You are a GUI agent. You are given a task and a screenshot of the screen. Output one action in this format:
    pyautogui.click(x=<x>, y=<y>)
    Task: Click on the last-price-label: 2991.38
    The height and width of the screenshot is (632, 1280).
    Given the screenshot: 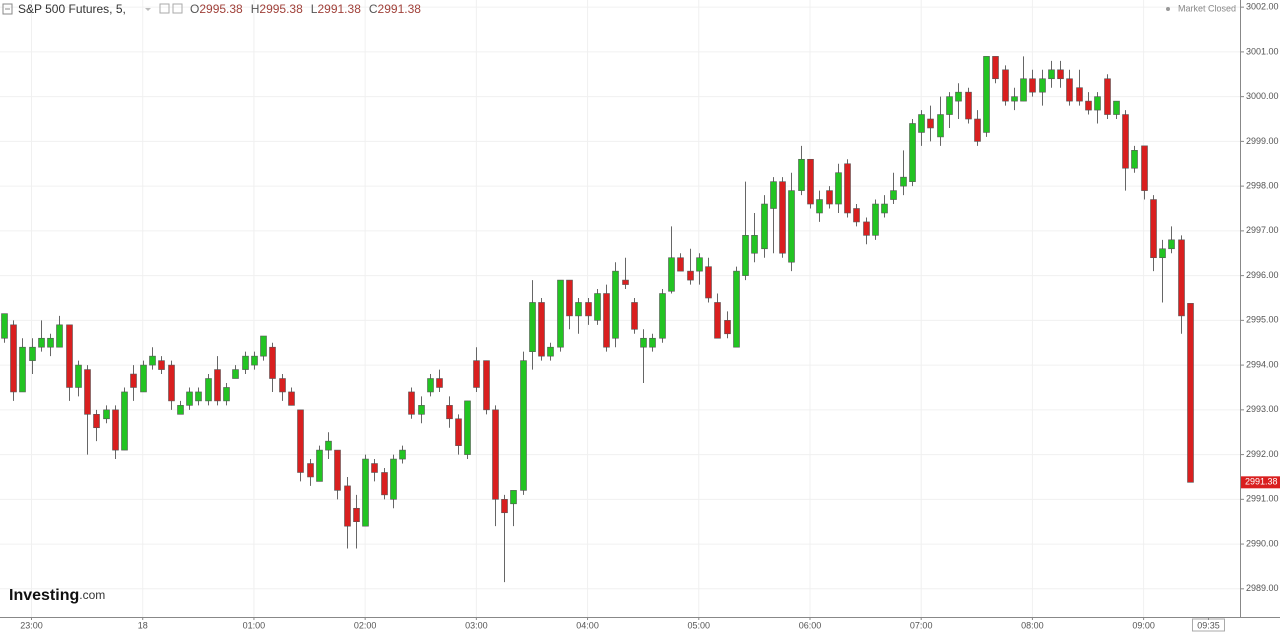 What is the action you would take?
    pyautogui.click(x=1261, y=482)
    